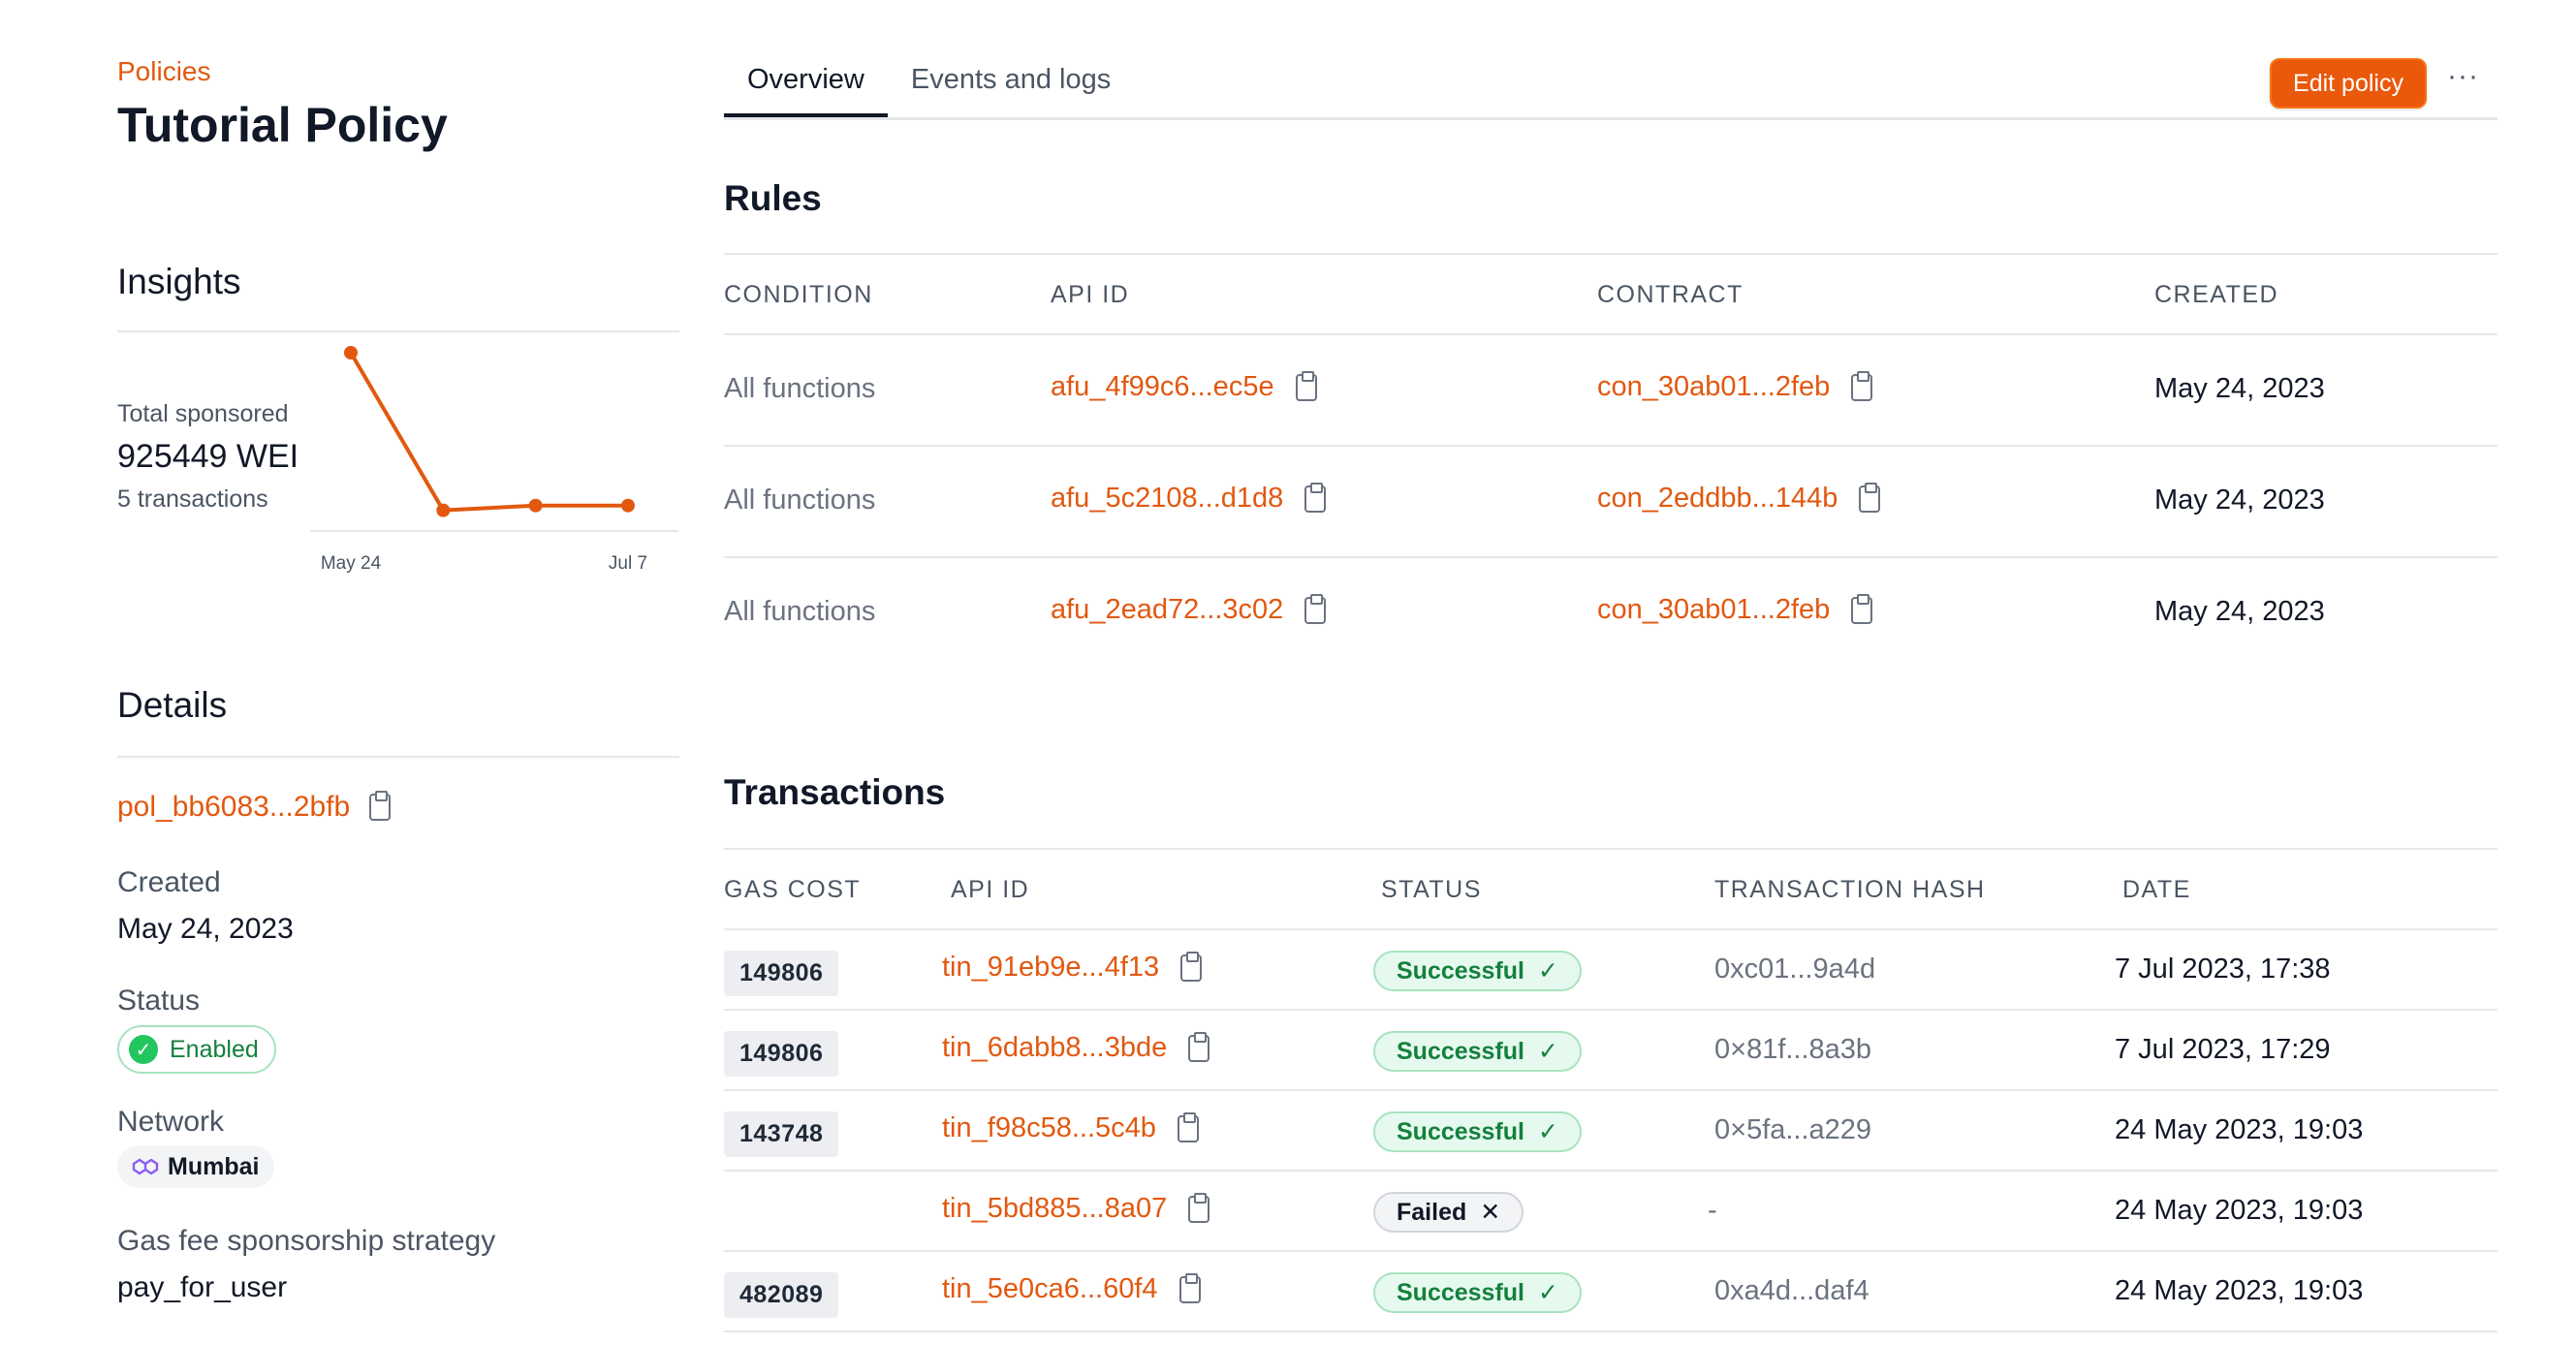 Image resolution: width=2576 pixels, height=1345 pixels. What do you see at coordinates (1167, 498) in the screenshot?
I see `rule-api-id-link: afu_5c2108...d1d8` at bounding box center [1167, 498].